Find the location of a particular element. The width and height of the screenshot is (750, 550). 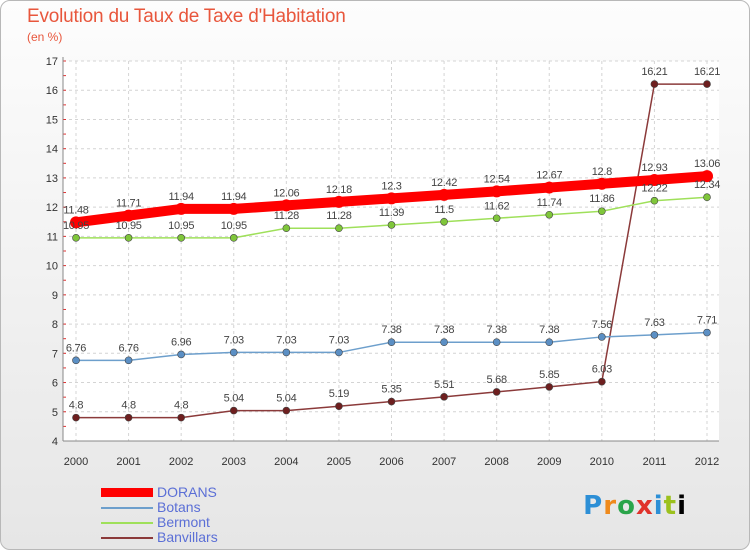

legend-label: Botans is located at coordinates (179, 507).